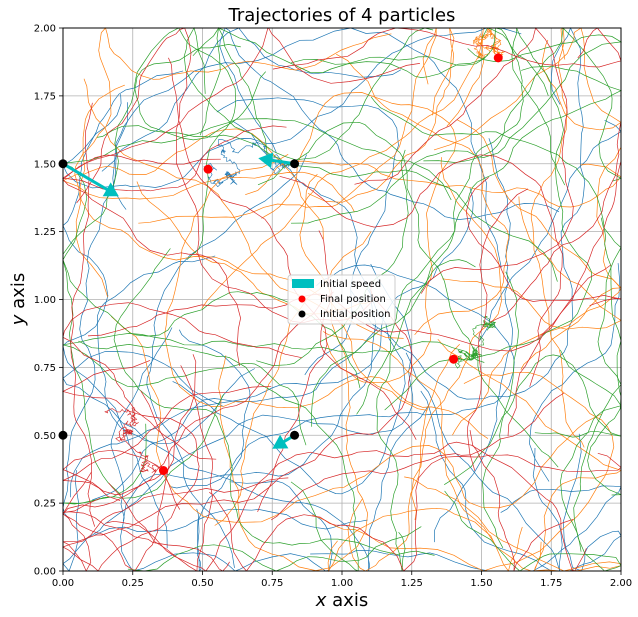 The height and width of the screenshot is (617, 638). I want to click on legend-label-final-position: Final position, so click(353, 299).